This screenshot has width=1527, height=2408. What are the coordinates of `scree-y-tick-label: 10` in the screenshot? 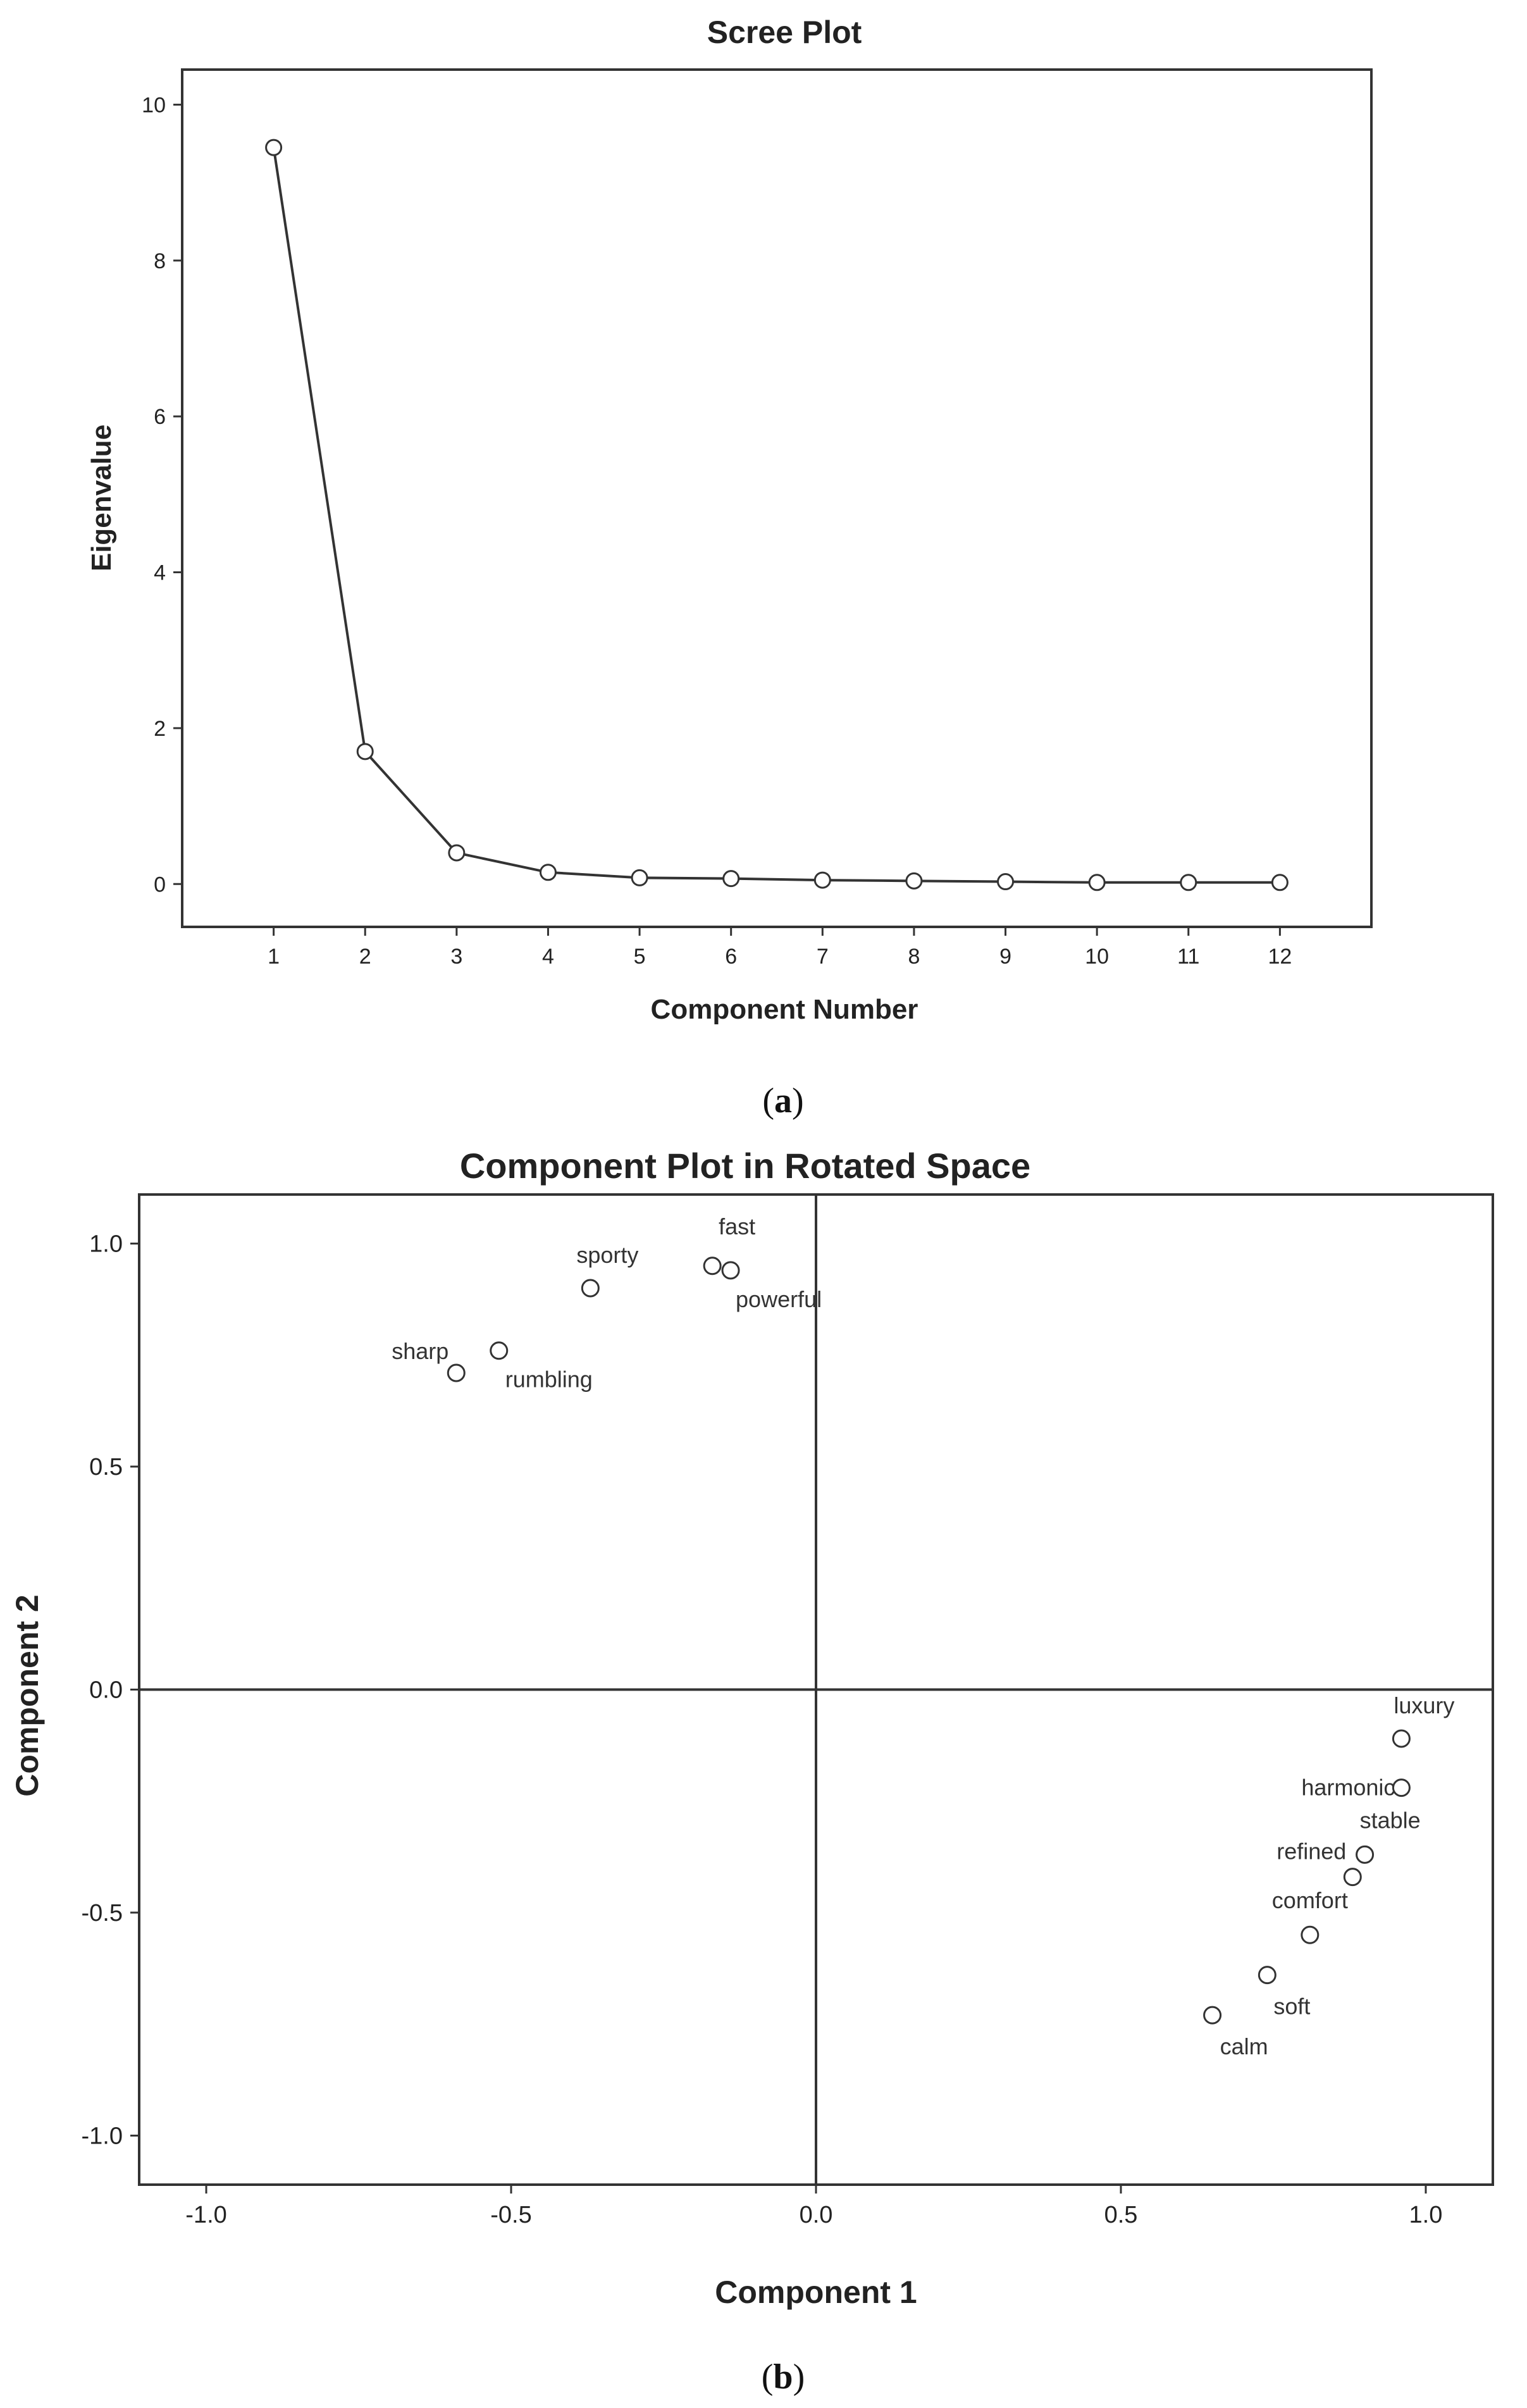 It's located at (154, 105).